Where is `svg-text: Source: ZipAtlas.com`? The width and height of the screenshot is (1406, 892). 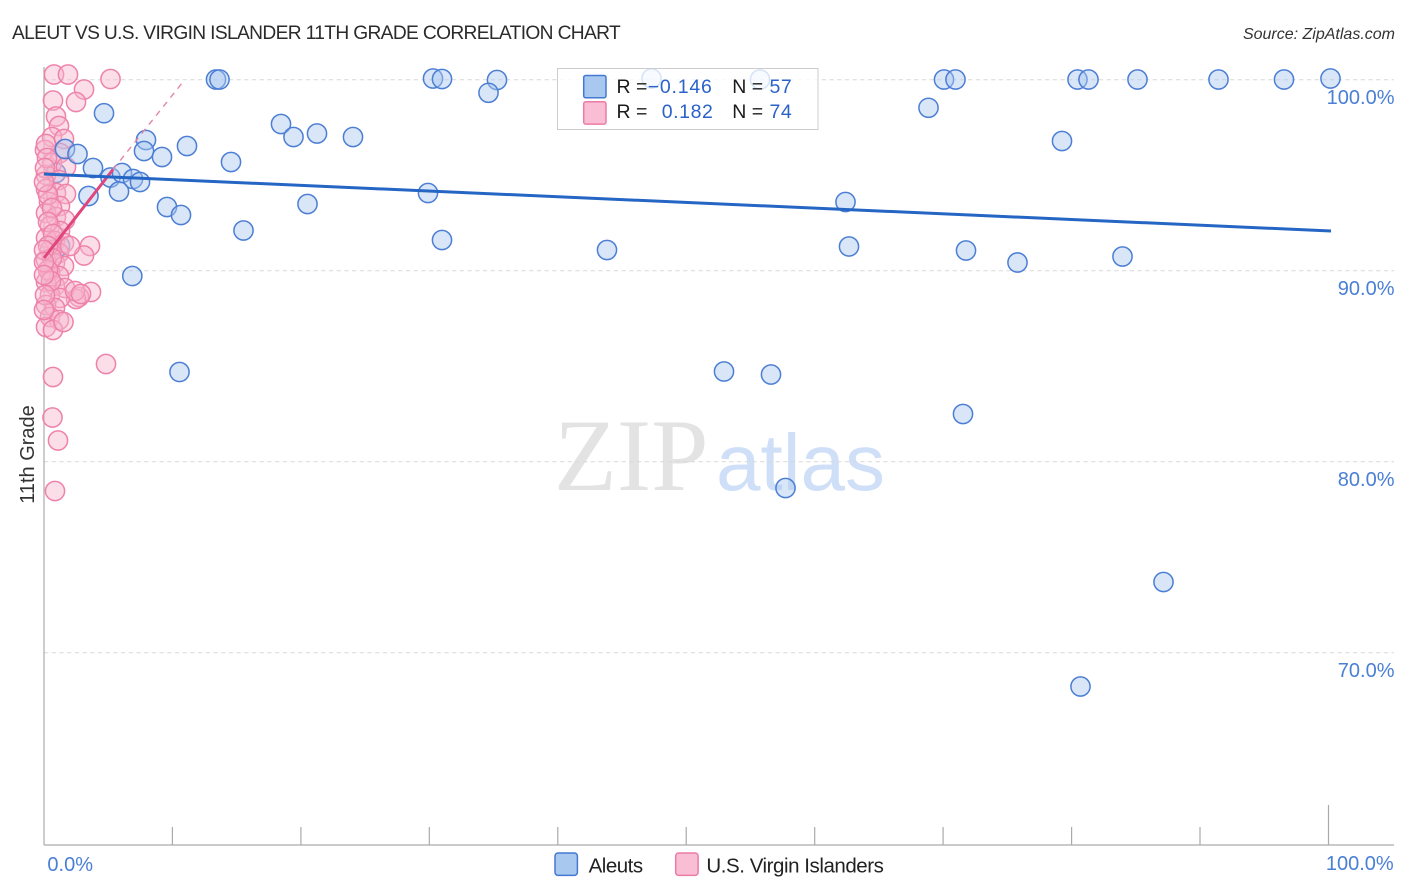 svg-text: Source: ZipAtlas.com is located at coordinates (1319, 34).